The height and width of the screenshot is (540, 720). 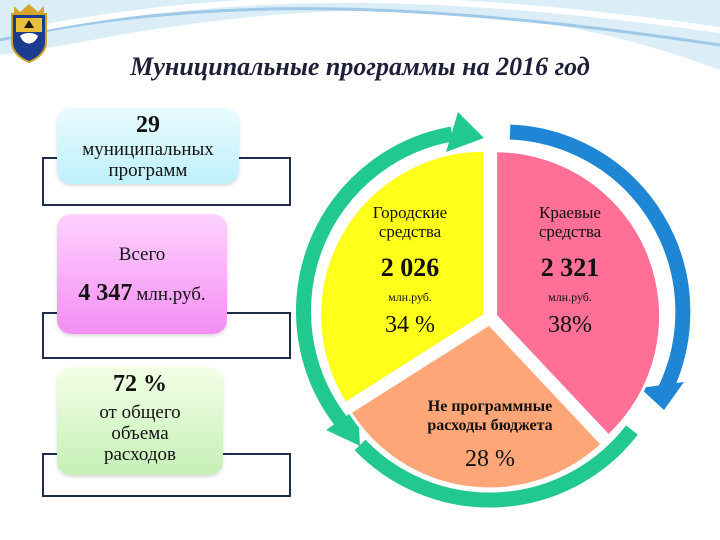 What do you see at coordinates (570, 267) in the screenshot?
I see `slice-region-amount: 2 321` at bounding box center [570, 267].